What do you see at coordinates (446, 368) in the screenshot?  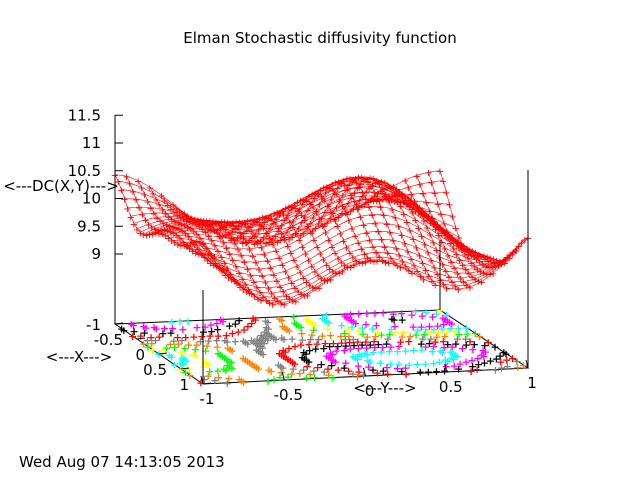 I see `y-tick` at bounding box center [446, 368].